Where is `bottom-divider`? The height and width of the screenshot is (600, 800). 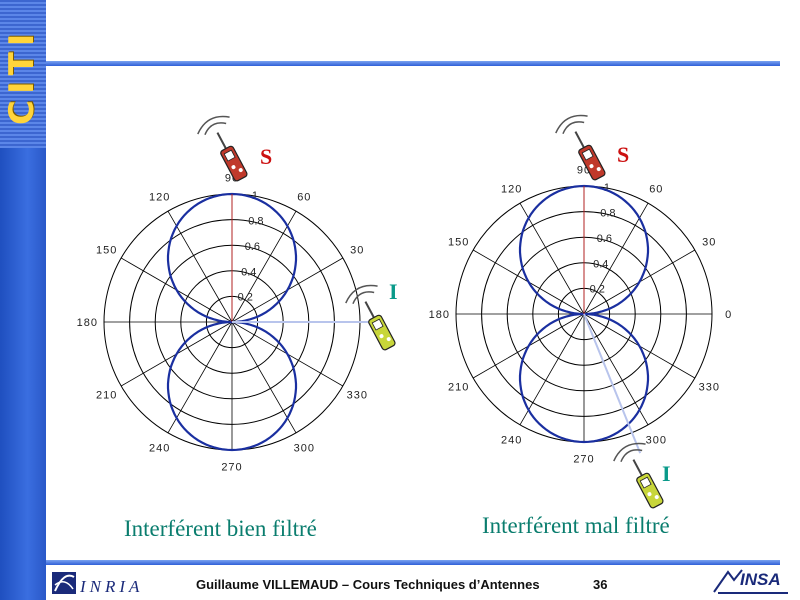 bottom-divider is located at coordinates (413, 562).